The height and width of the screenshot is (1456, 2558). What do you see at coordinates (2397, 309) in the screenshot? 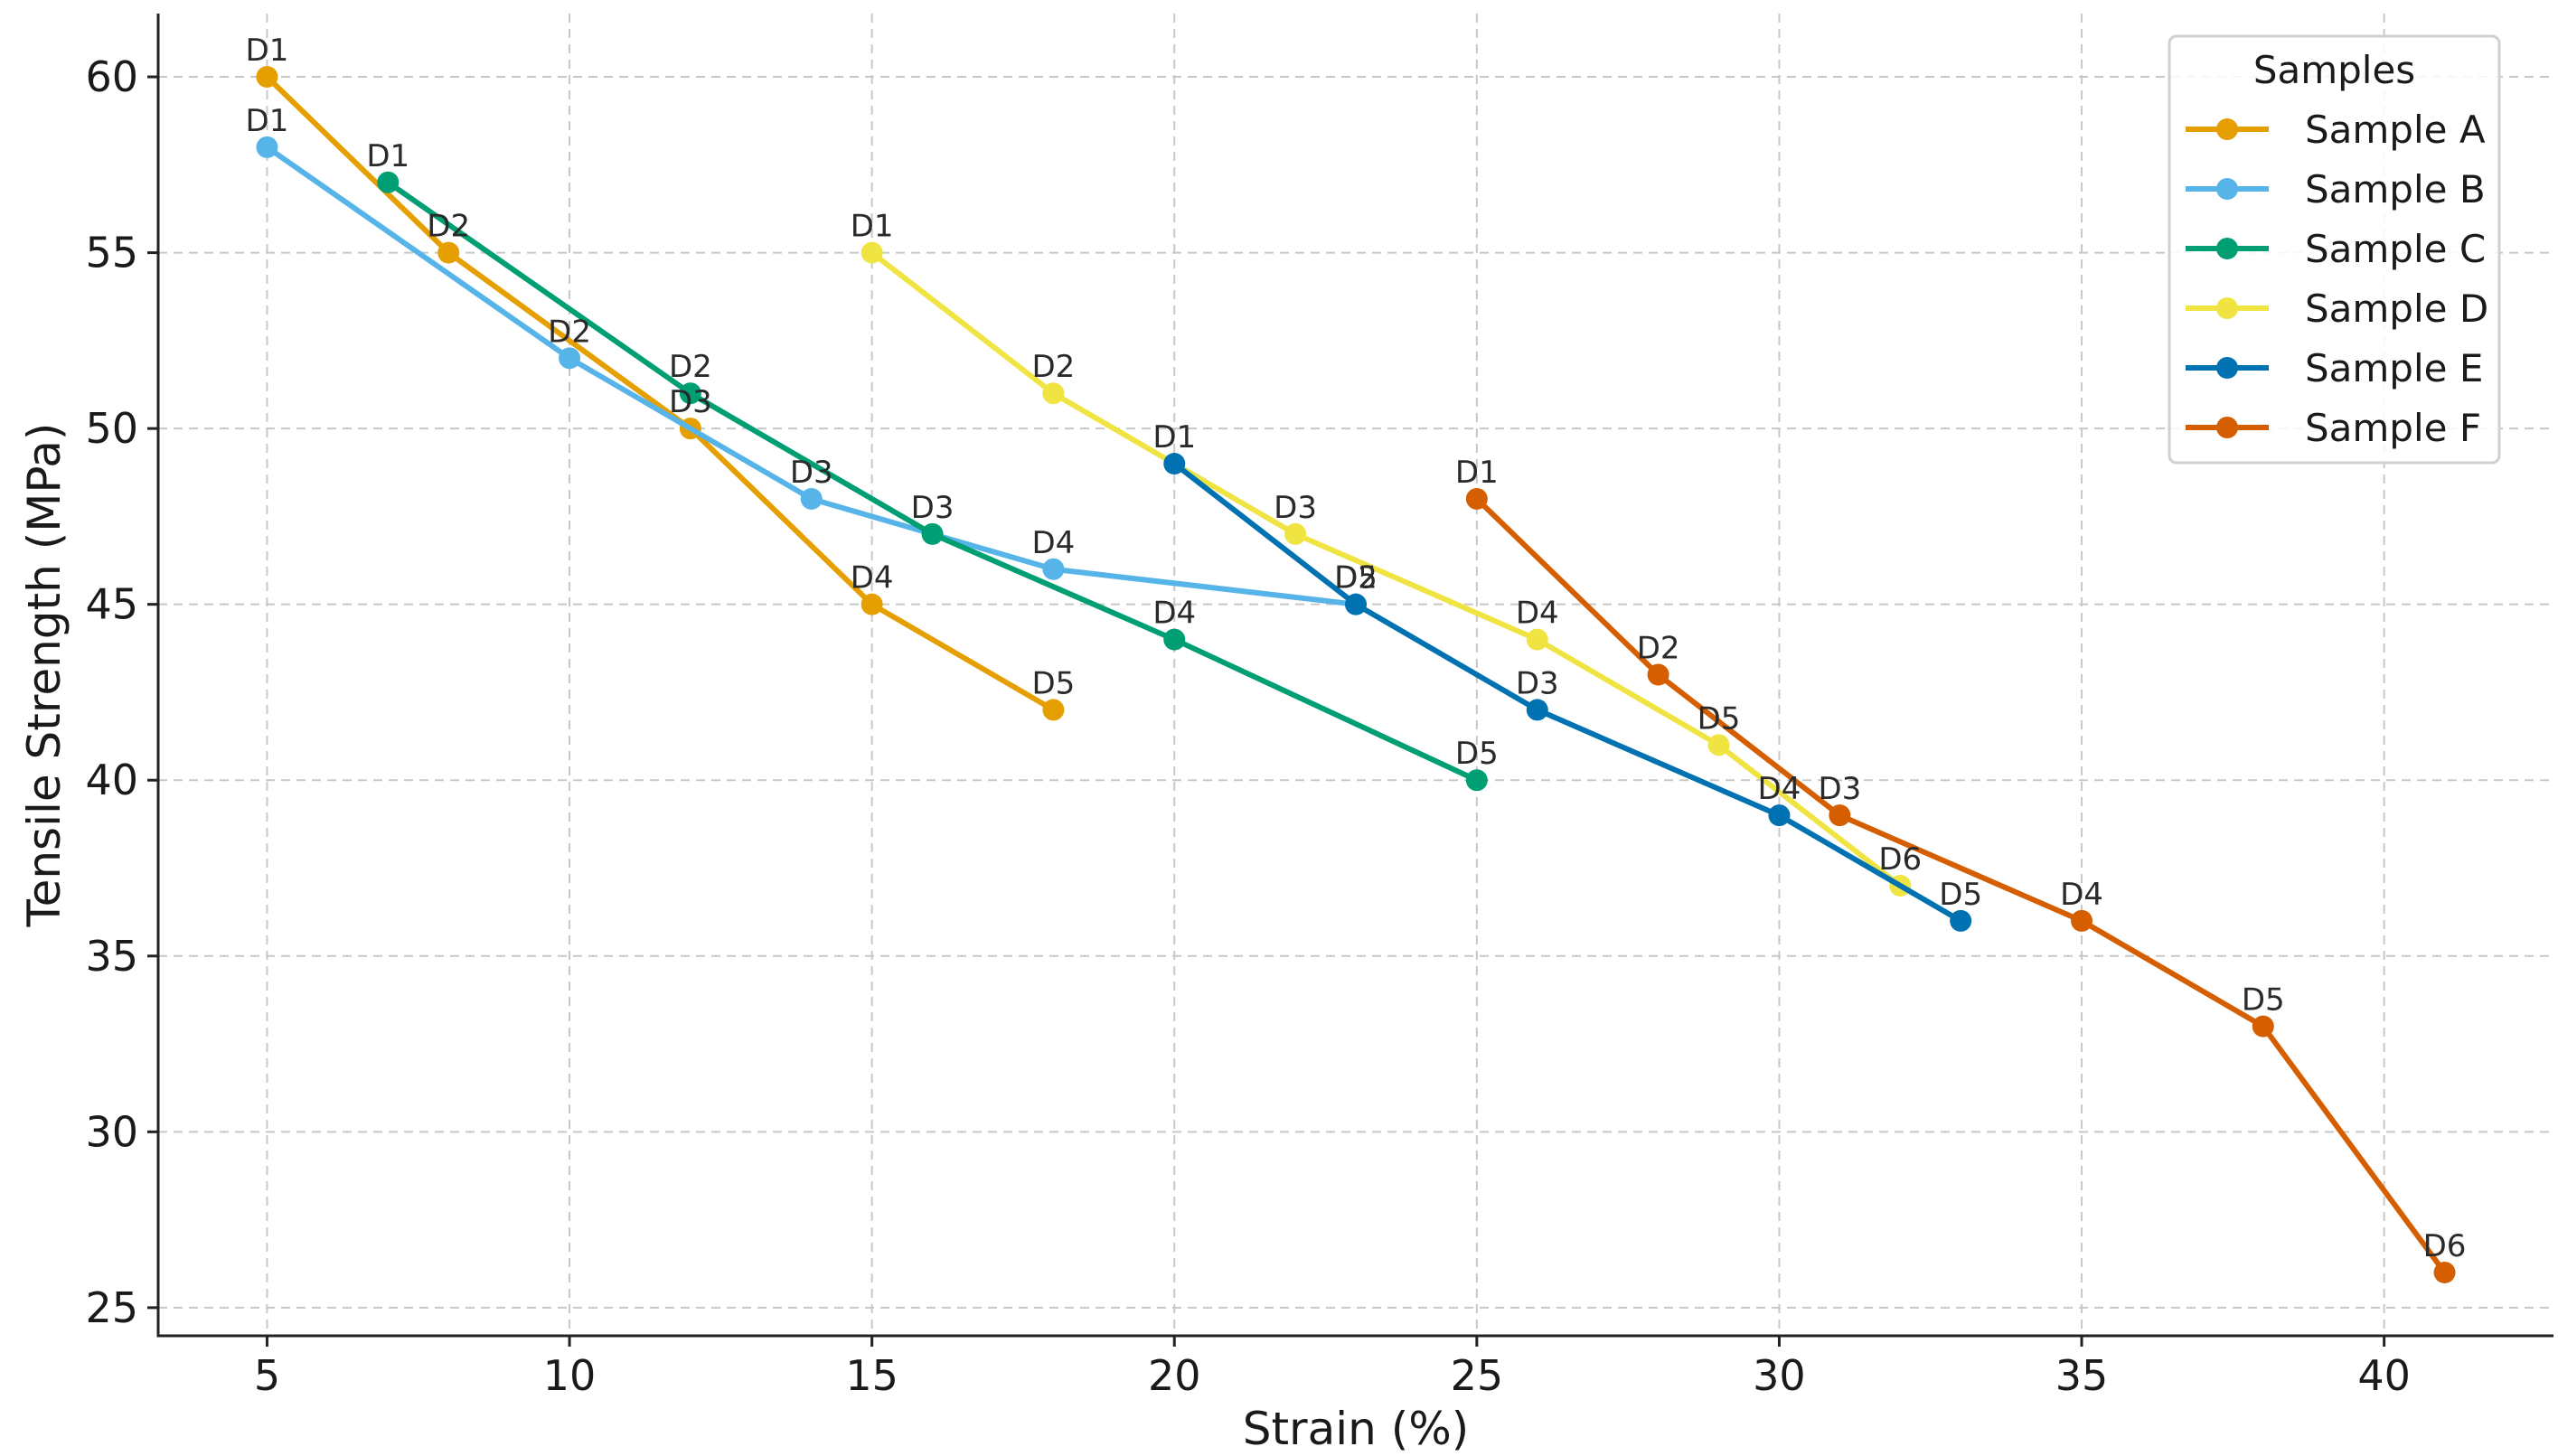
I see `legend-label: Sample D` at bounding box center [2397, 309].